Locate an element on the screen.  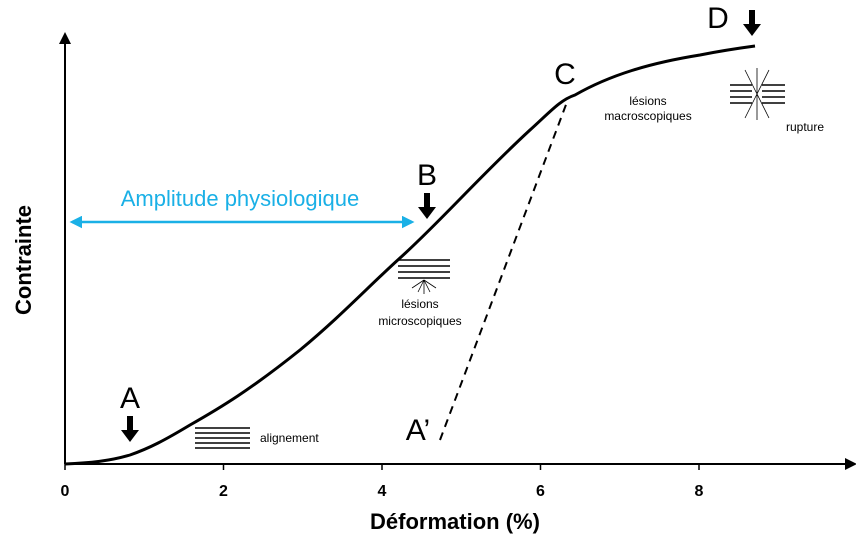
annotation: alignement is located at coordinates (289, 438).